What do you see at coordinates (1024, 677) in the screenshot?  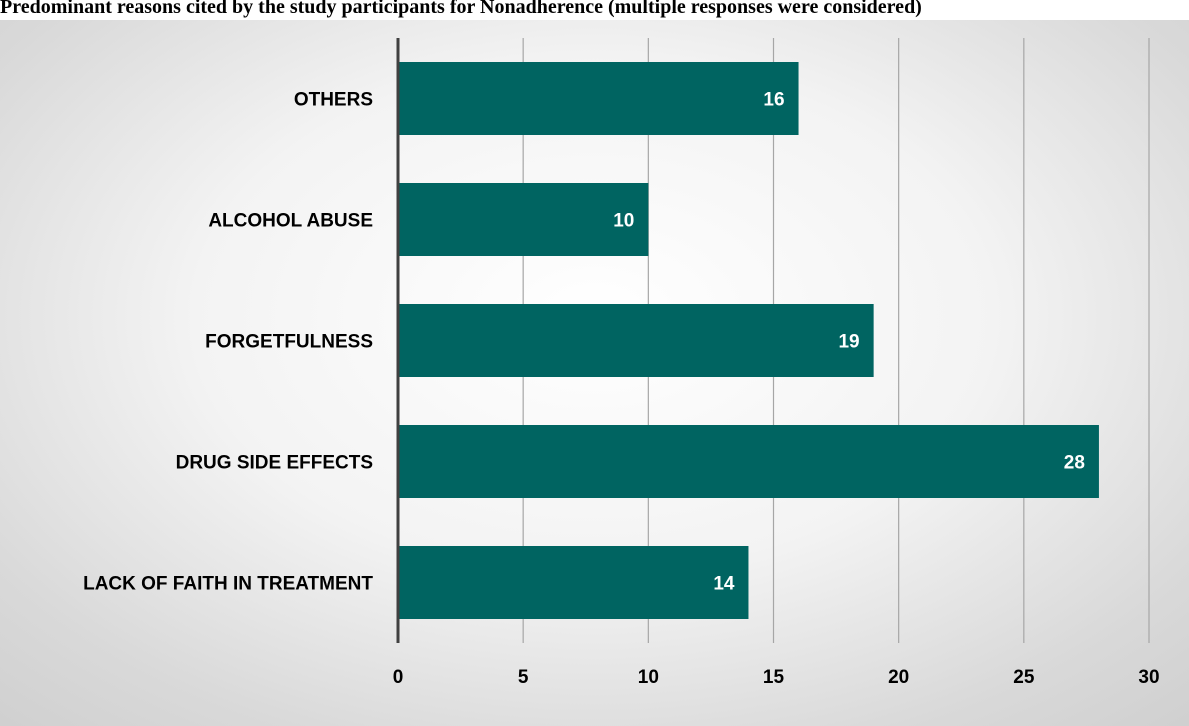 I see `x-tick-label: 25` at bounding box center [1024, 677].